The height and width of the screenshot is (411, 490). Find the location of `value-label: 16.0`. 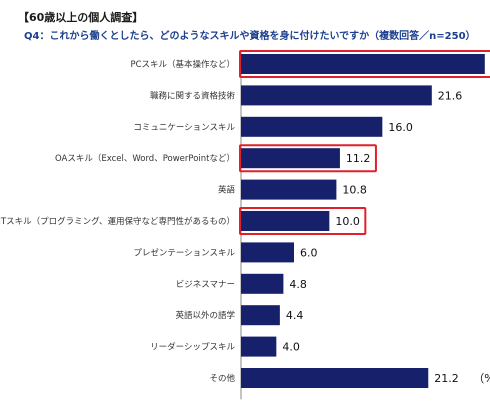

value-label: 16.0 is located at coordinates (400, 127).